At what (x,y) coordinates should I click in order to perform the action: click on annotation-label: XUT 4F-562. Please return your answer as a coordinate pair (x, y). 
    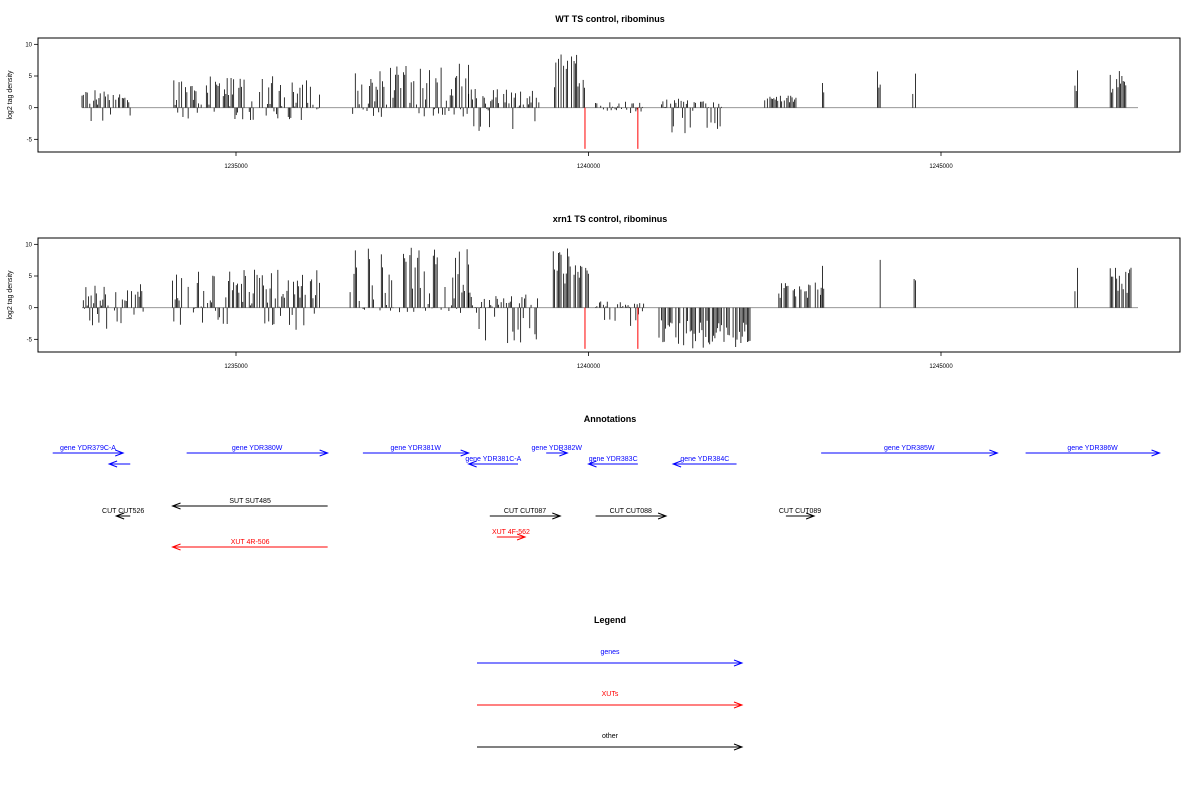
    Looking at the image, I should click on (511, 532).